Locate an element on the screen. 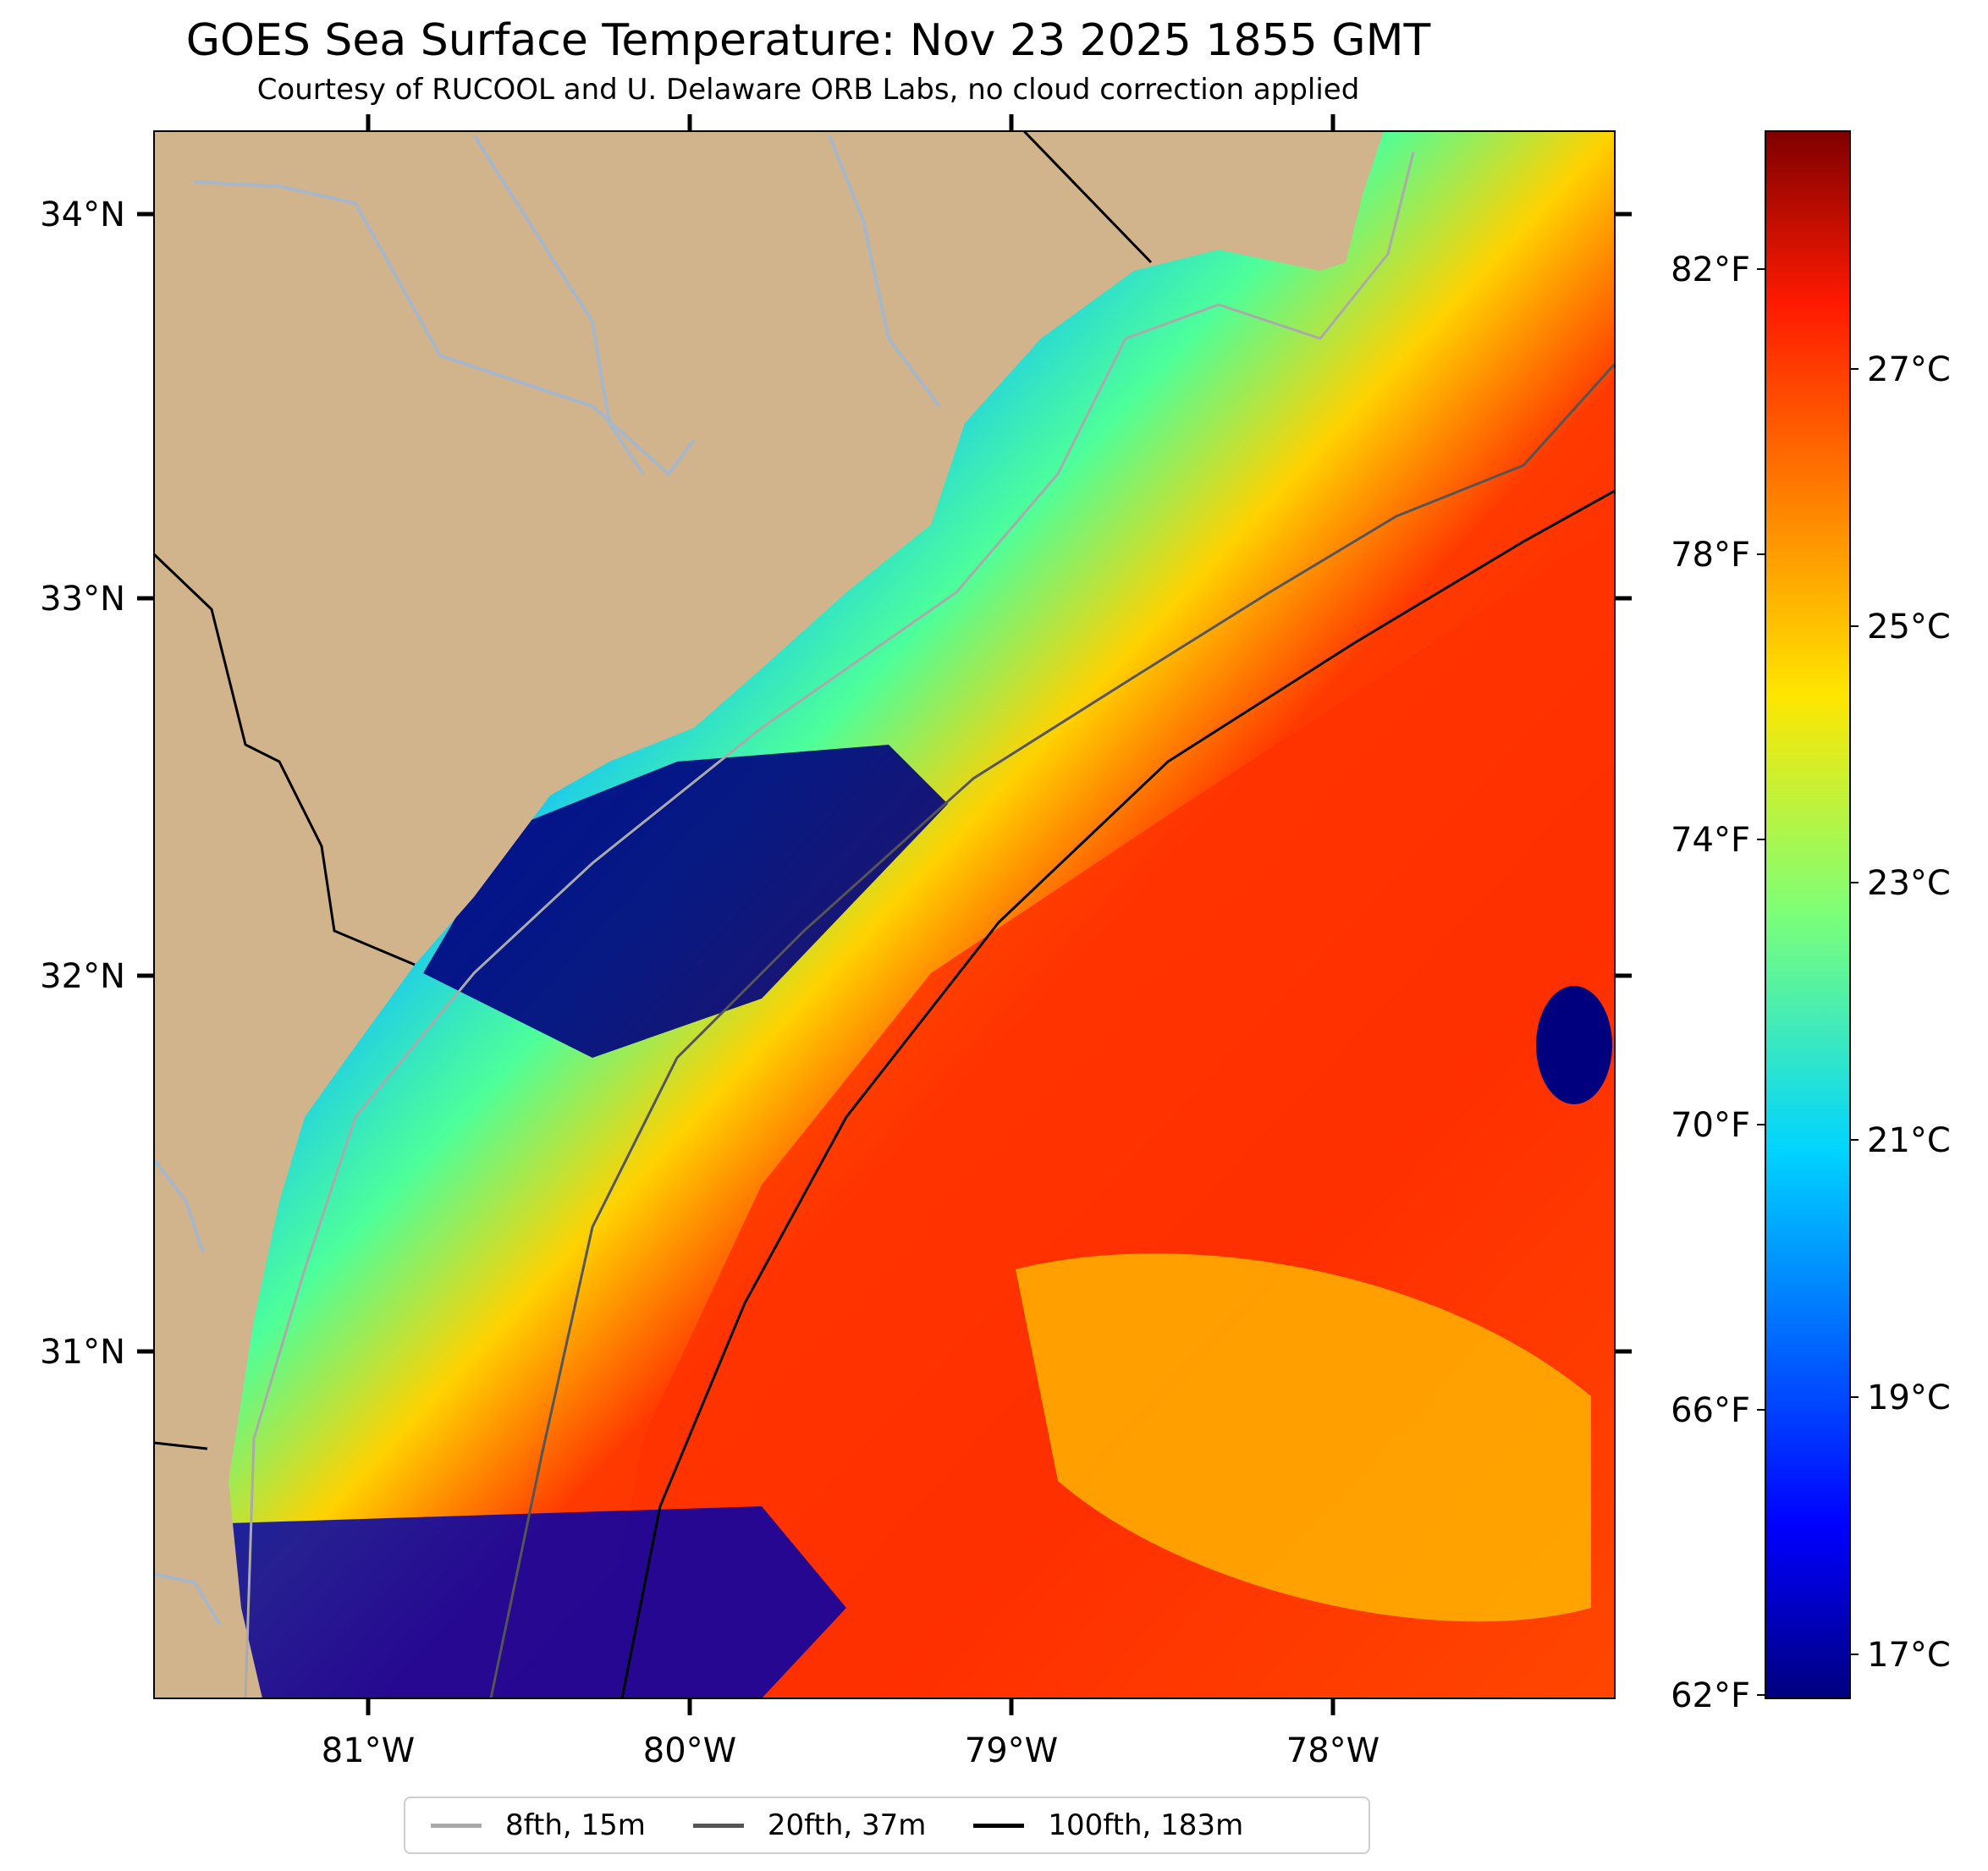 Image resolution: width=1988 pixels, height=1871 pixels. cold-eddy is located at coordinates (1574, 1045).